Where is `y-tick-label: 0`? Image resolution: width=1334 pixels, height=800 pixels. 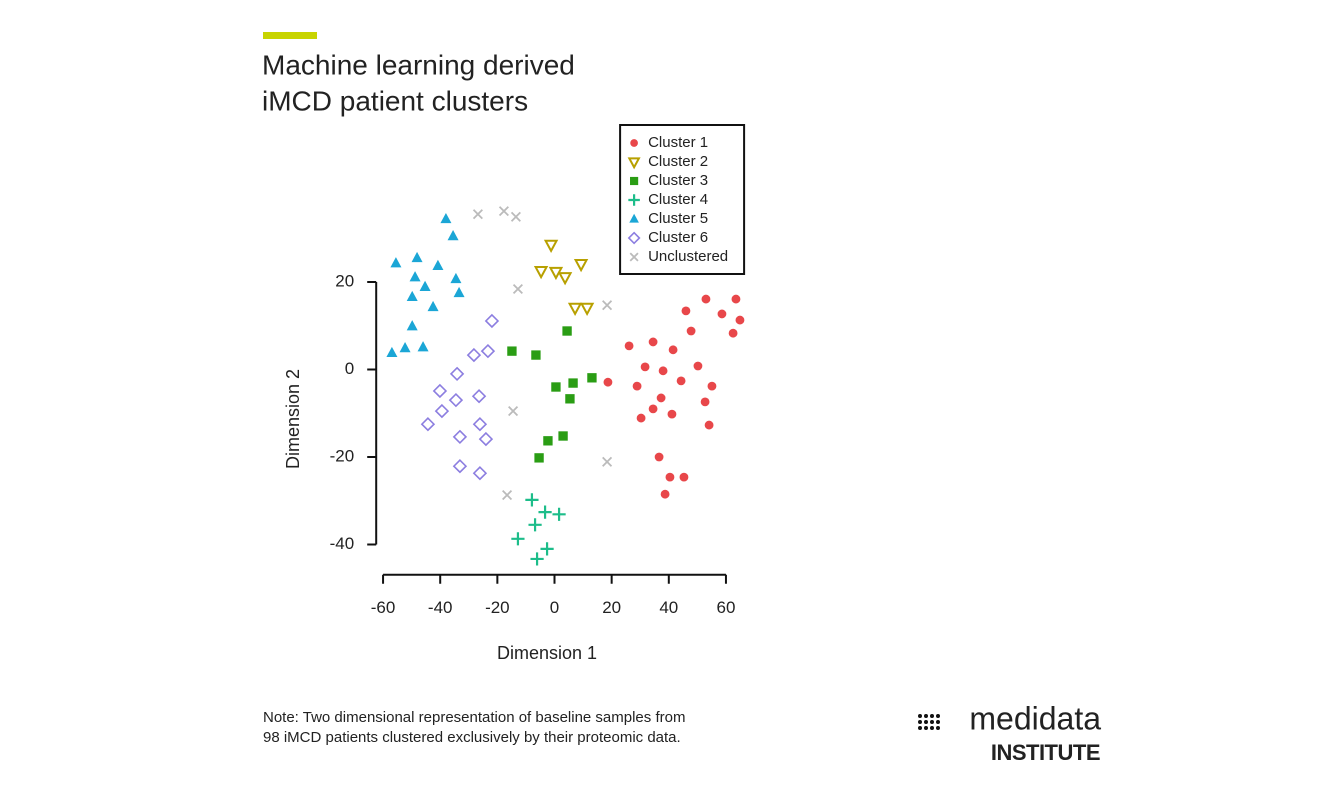
y-tick-label: 0 is located at coordinates (349, 368).